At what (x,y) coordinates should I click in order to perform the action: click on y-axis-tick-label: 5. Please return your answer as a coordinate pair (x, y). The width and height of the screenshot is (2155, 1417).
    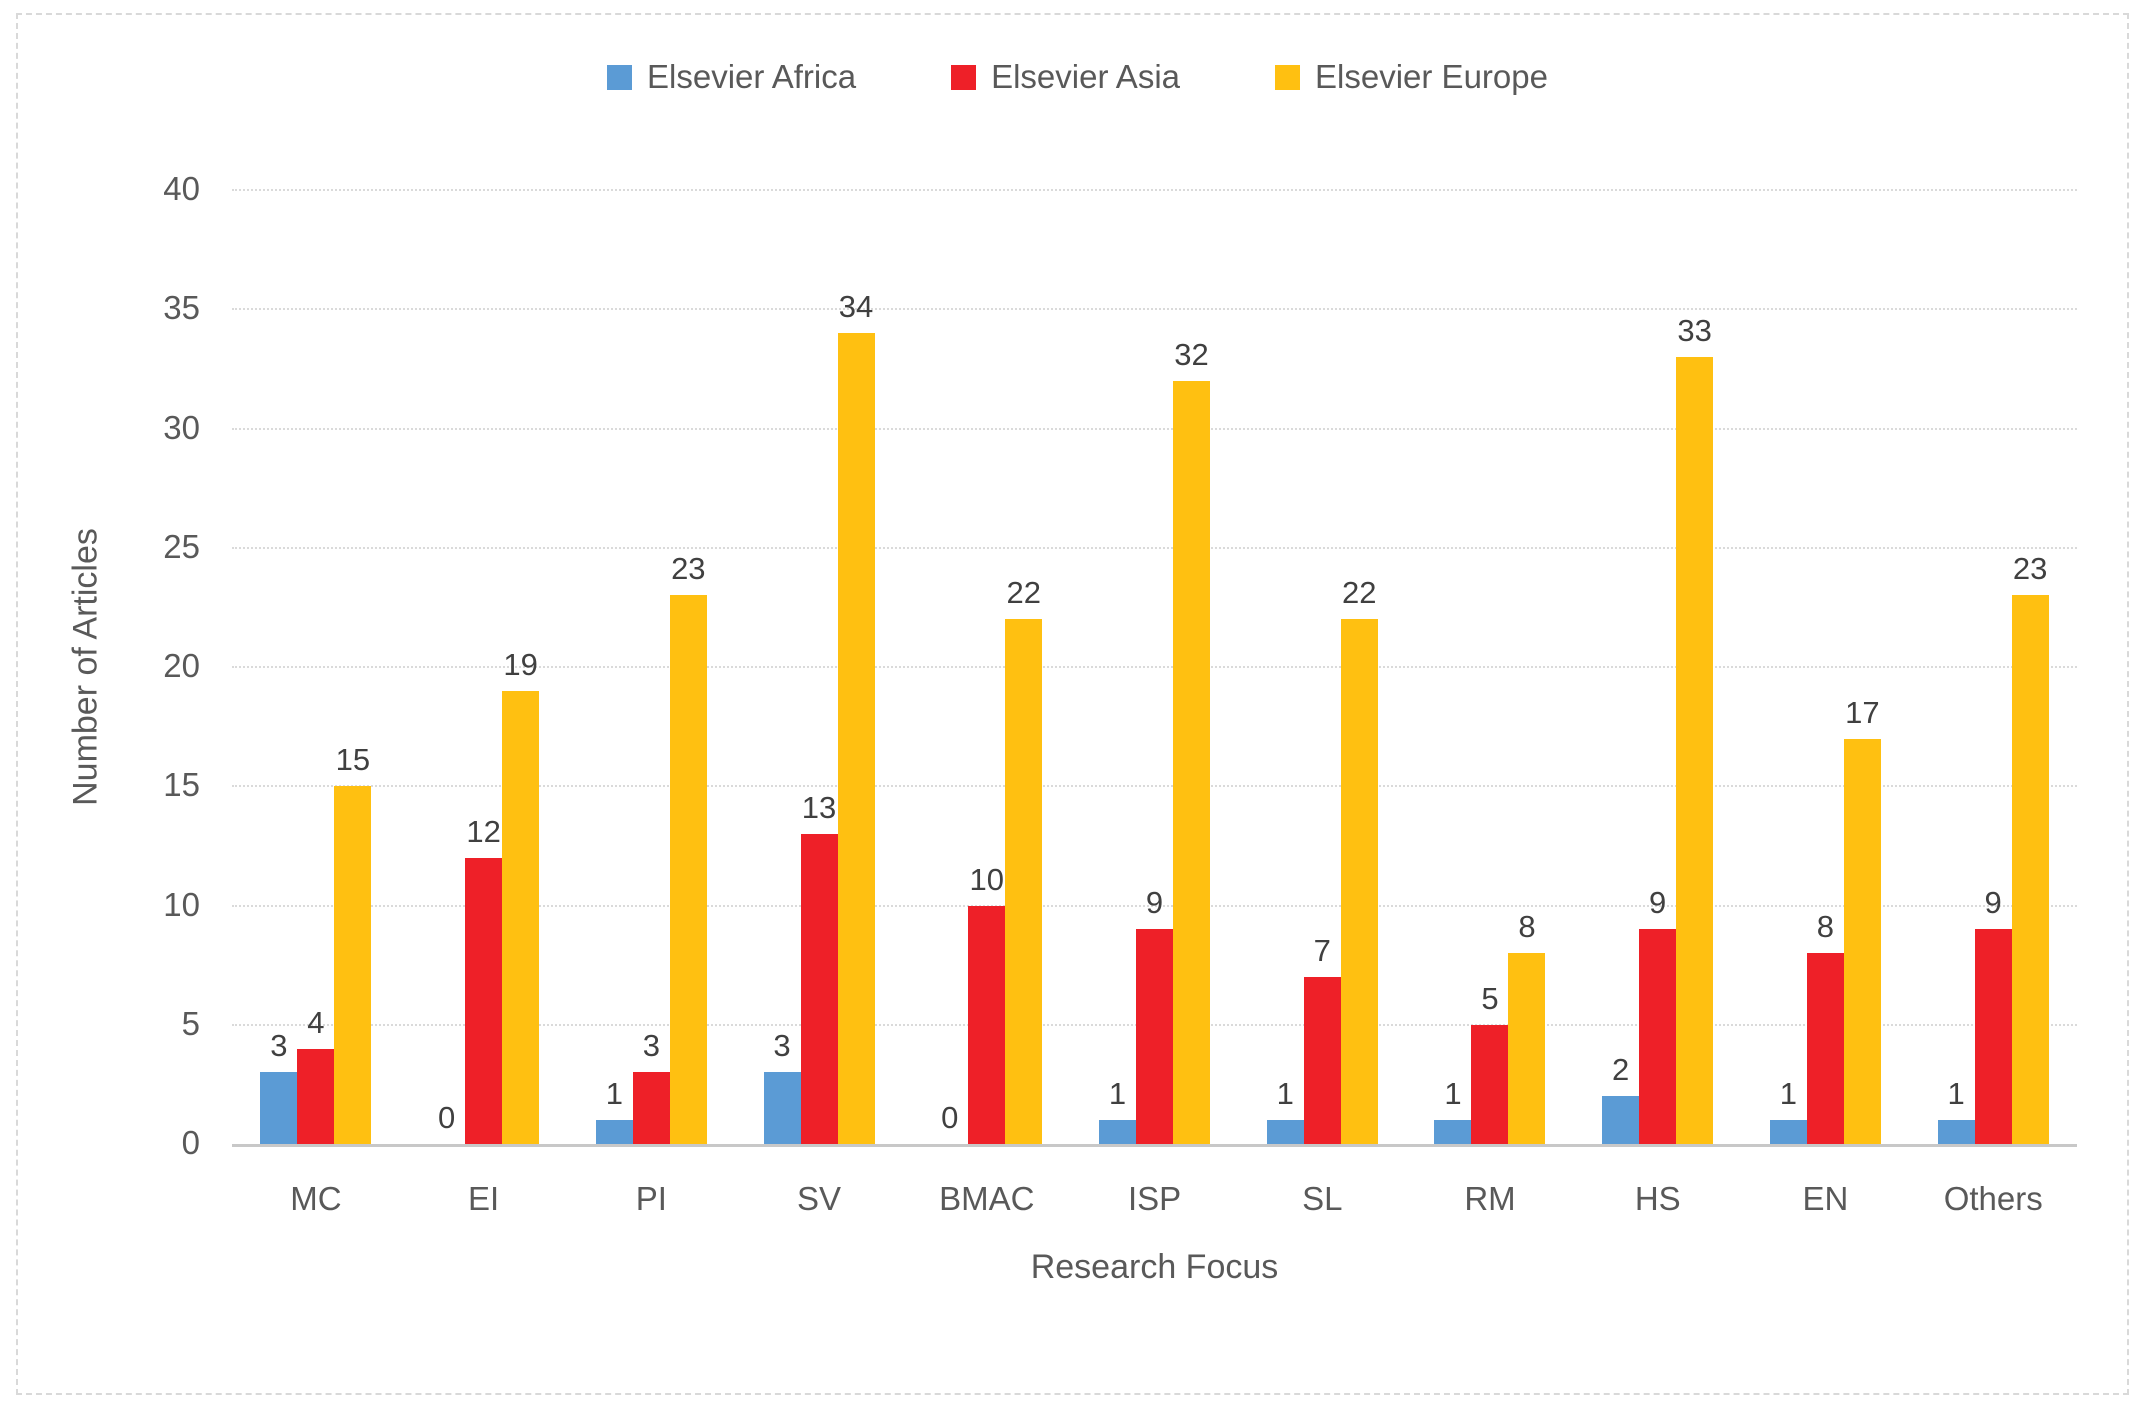
    Looking at the image, I should click on (190, 1023).